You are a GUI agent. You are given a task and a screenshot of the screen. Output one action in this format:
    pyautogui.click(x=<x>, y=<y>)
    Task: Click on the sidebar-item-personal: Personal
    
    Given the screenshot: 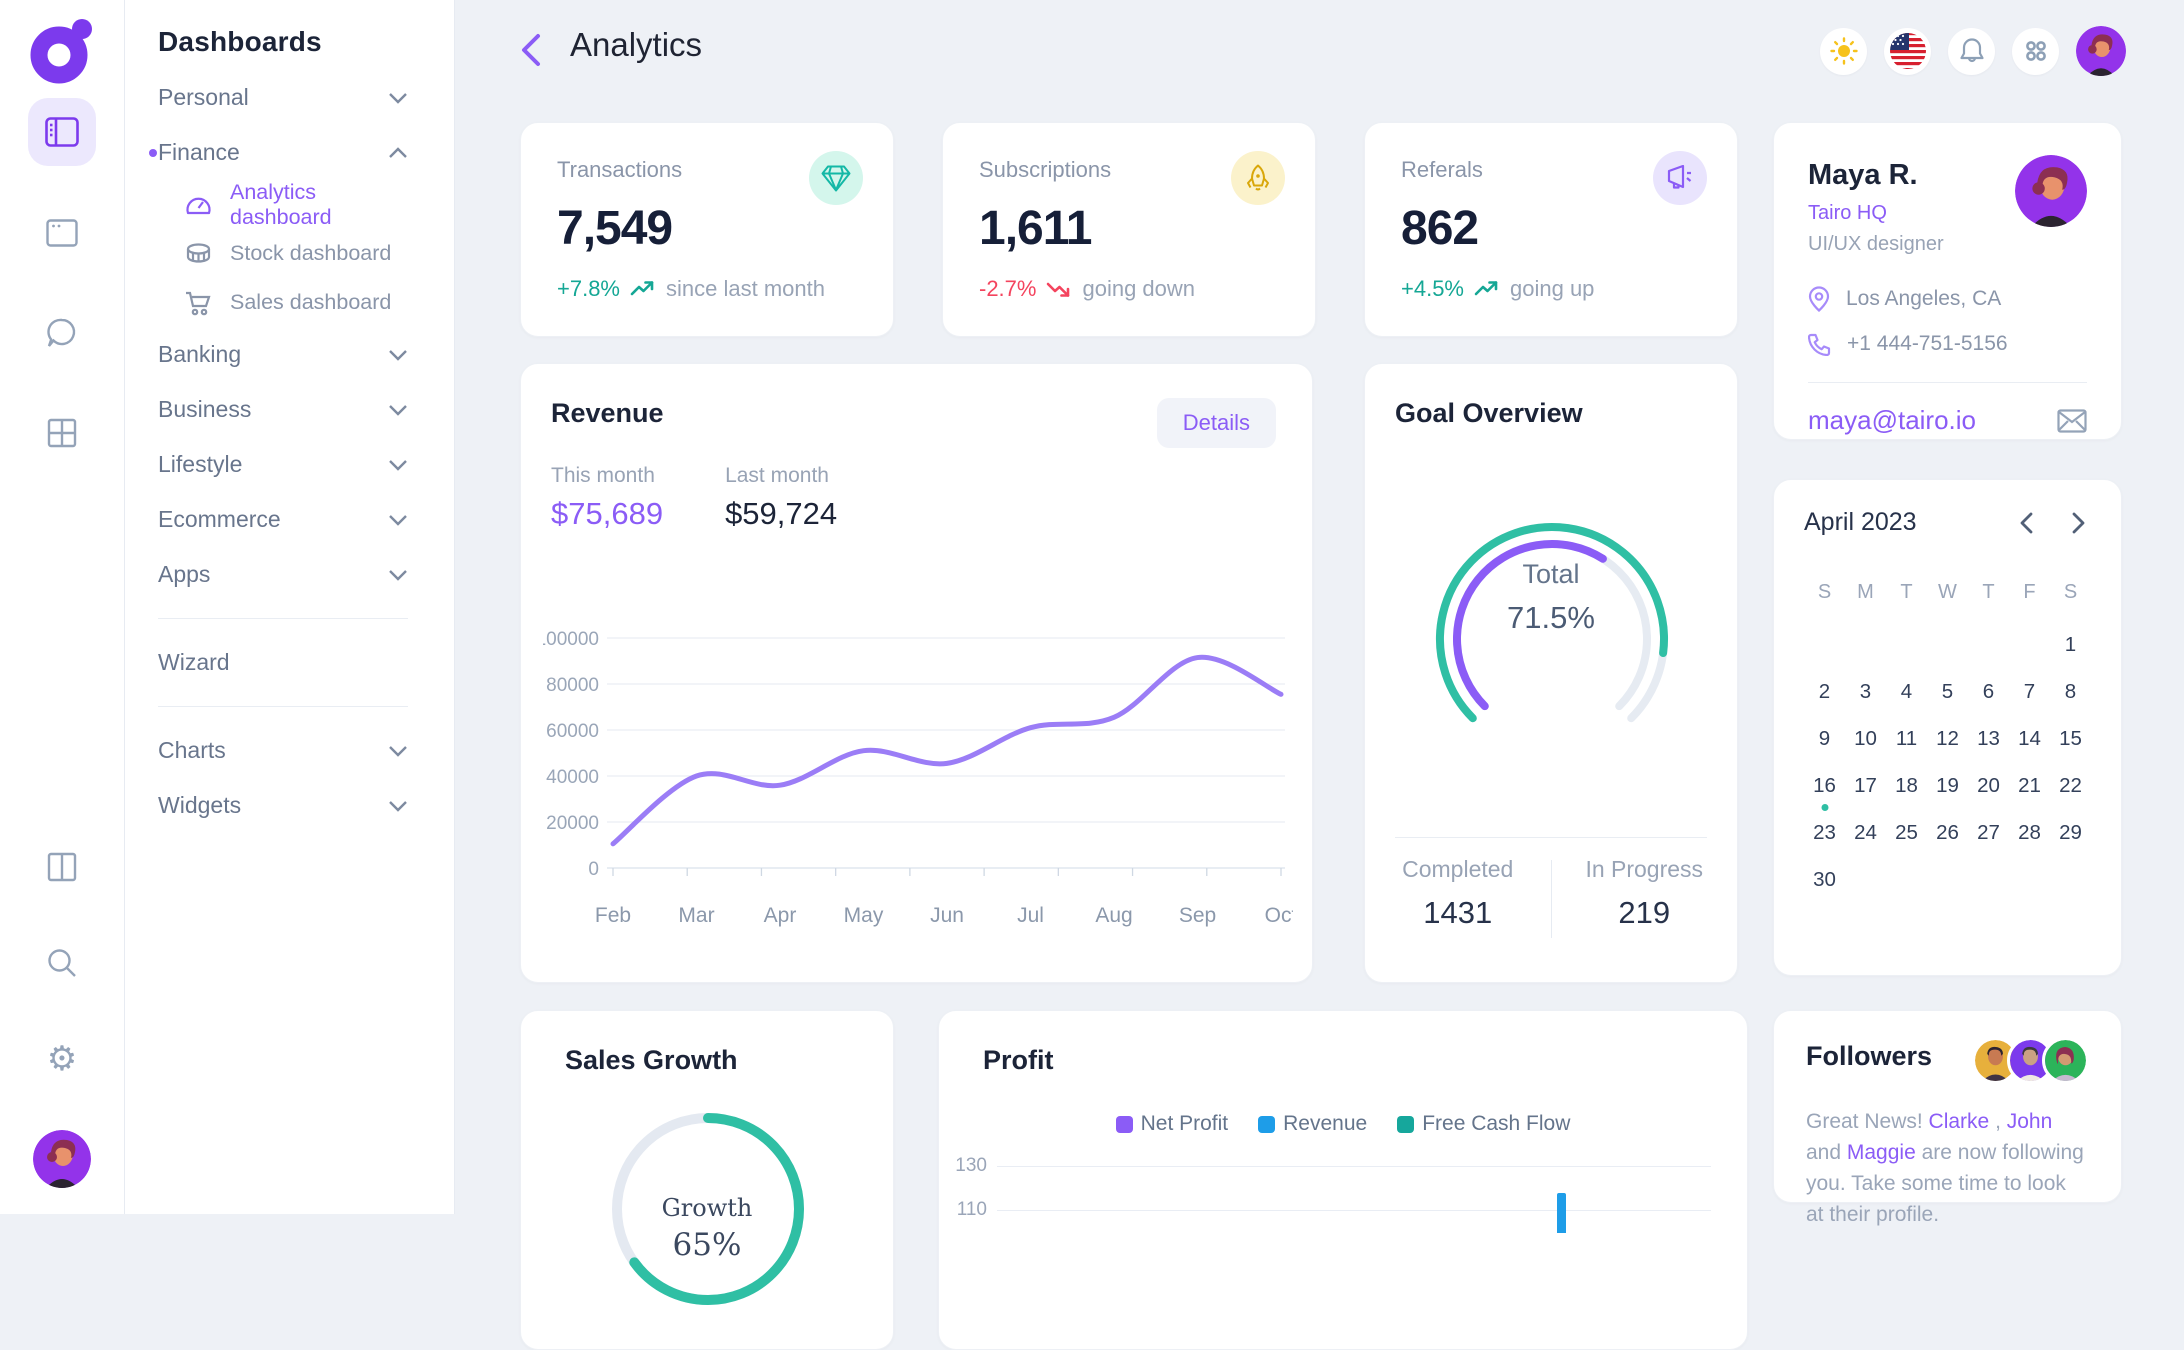 What is the action you would take?
    pyautogui.click(x=283, y=97)
    